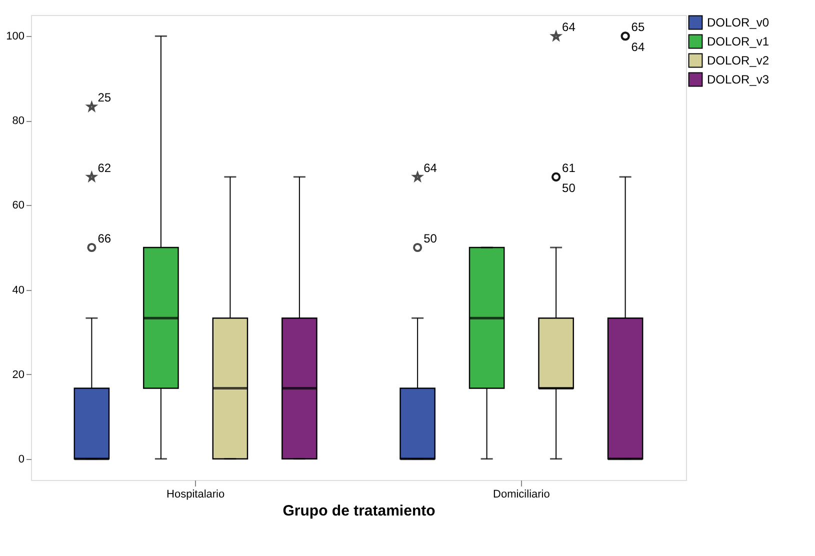 The height and width of the screenshot is (556, 815). I want to click on x-tick-label: Hospitalario, so click(195, 494).